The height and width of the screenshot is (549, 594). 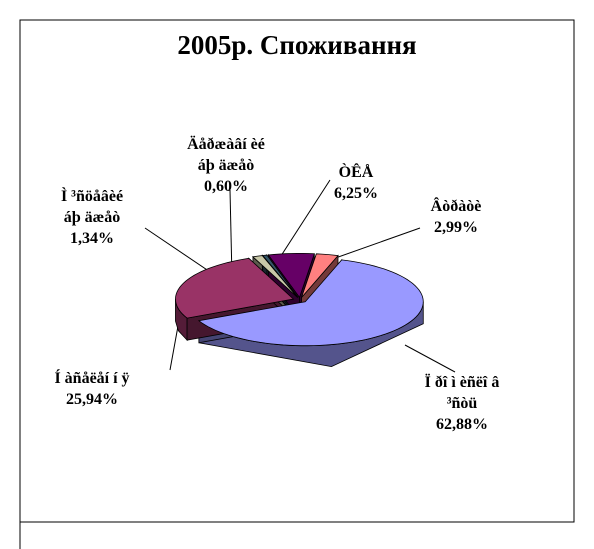 I want to click on value-label: 1,34%, so click(x=92, y=238).